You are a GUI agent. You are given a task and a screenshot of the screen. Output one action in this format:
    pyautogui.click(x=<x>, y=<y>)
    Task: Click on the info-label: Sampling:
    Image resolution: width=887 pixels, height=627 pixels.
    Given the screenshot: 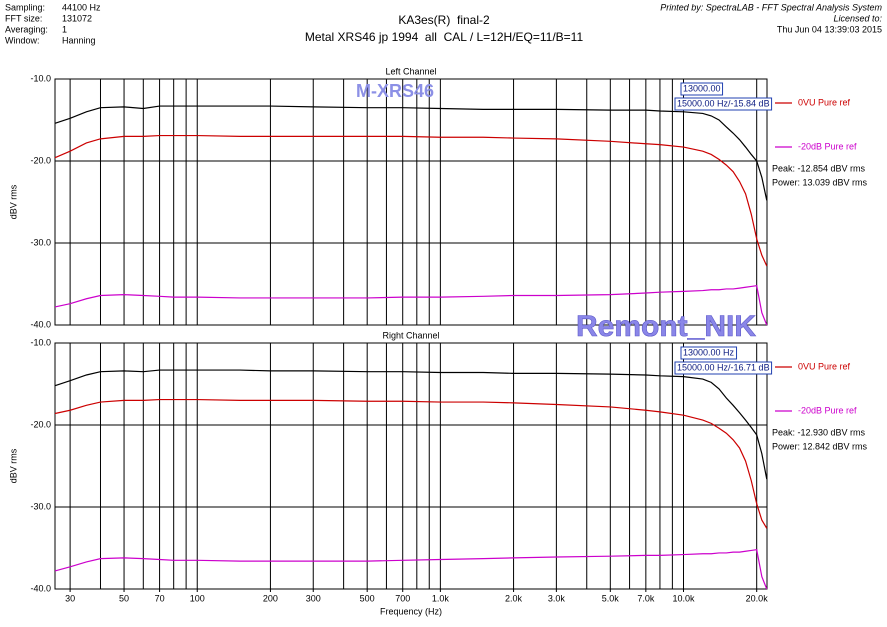 What is the action you would take?
    pyautogui.click(x=25, y=7)
    